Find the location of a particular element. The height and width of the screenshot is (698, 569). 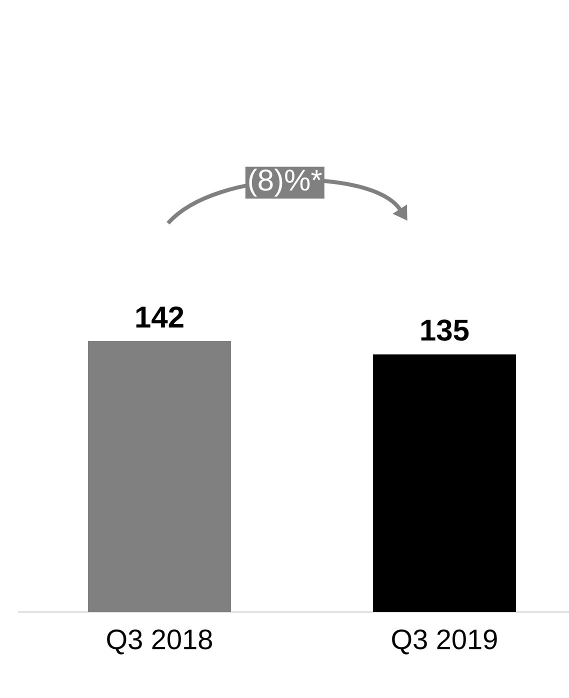

data-label: 142 is located at coordinates (160, 317).